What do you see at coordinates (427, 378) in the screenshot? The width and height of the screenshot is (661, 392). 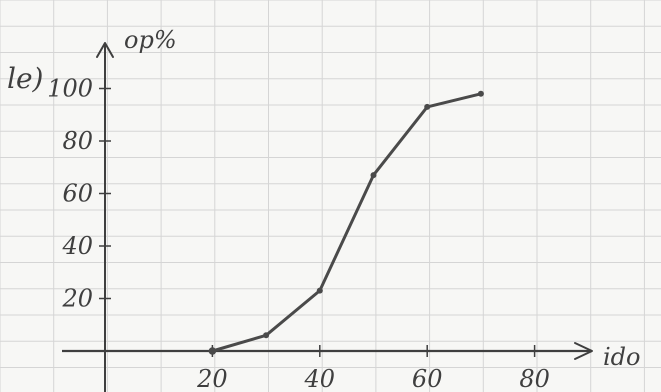 I see `x-tick-label: 60` at bounding box center [427, 378].